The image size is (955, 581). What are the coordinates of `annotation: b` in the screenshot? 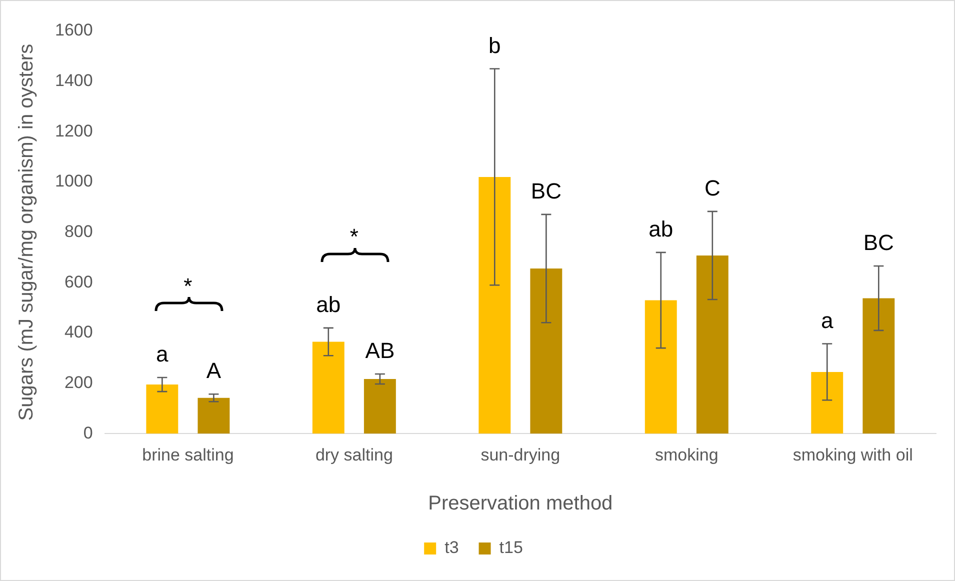 It's located at (494, 45).